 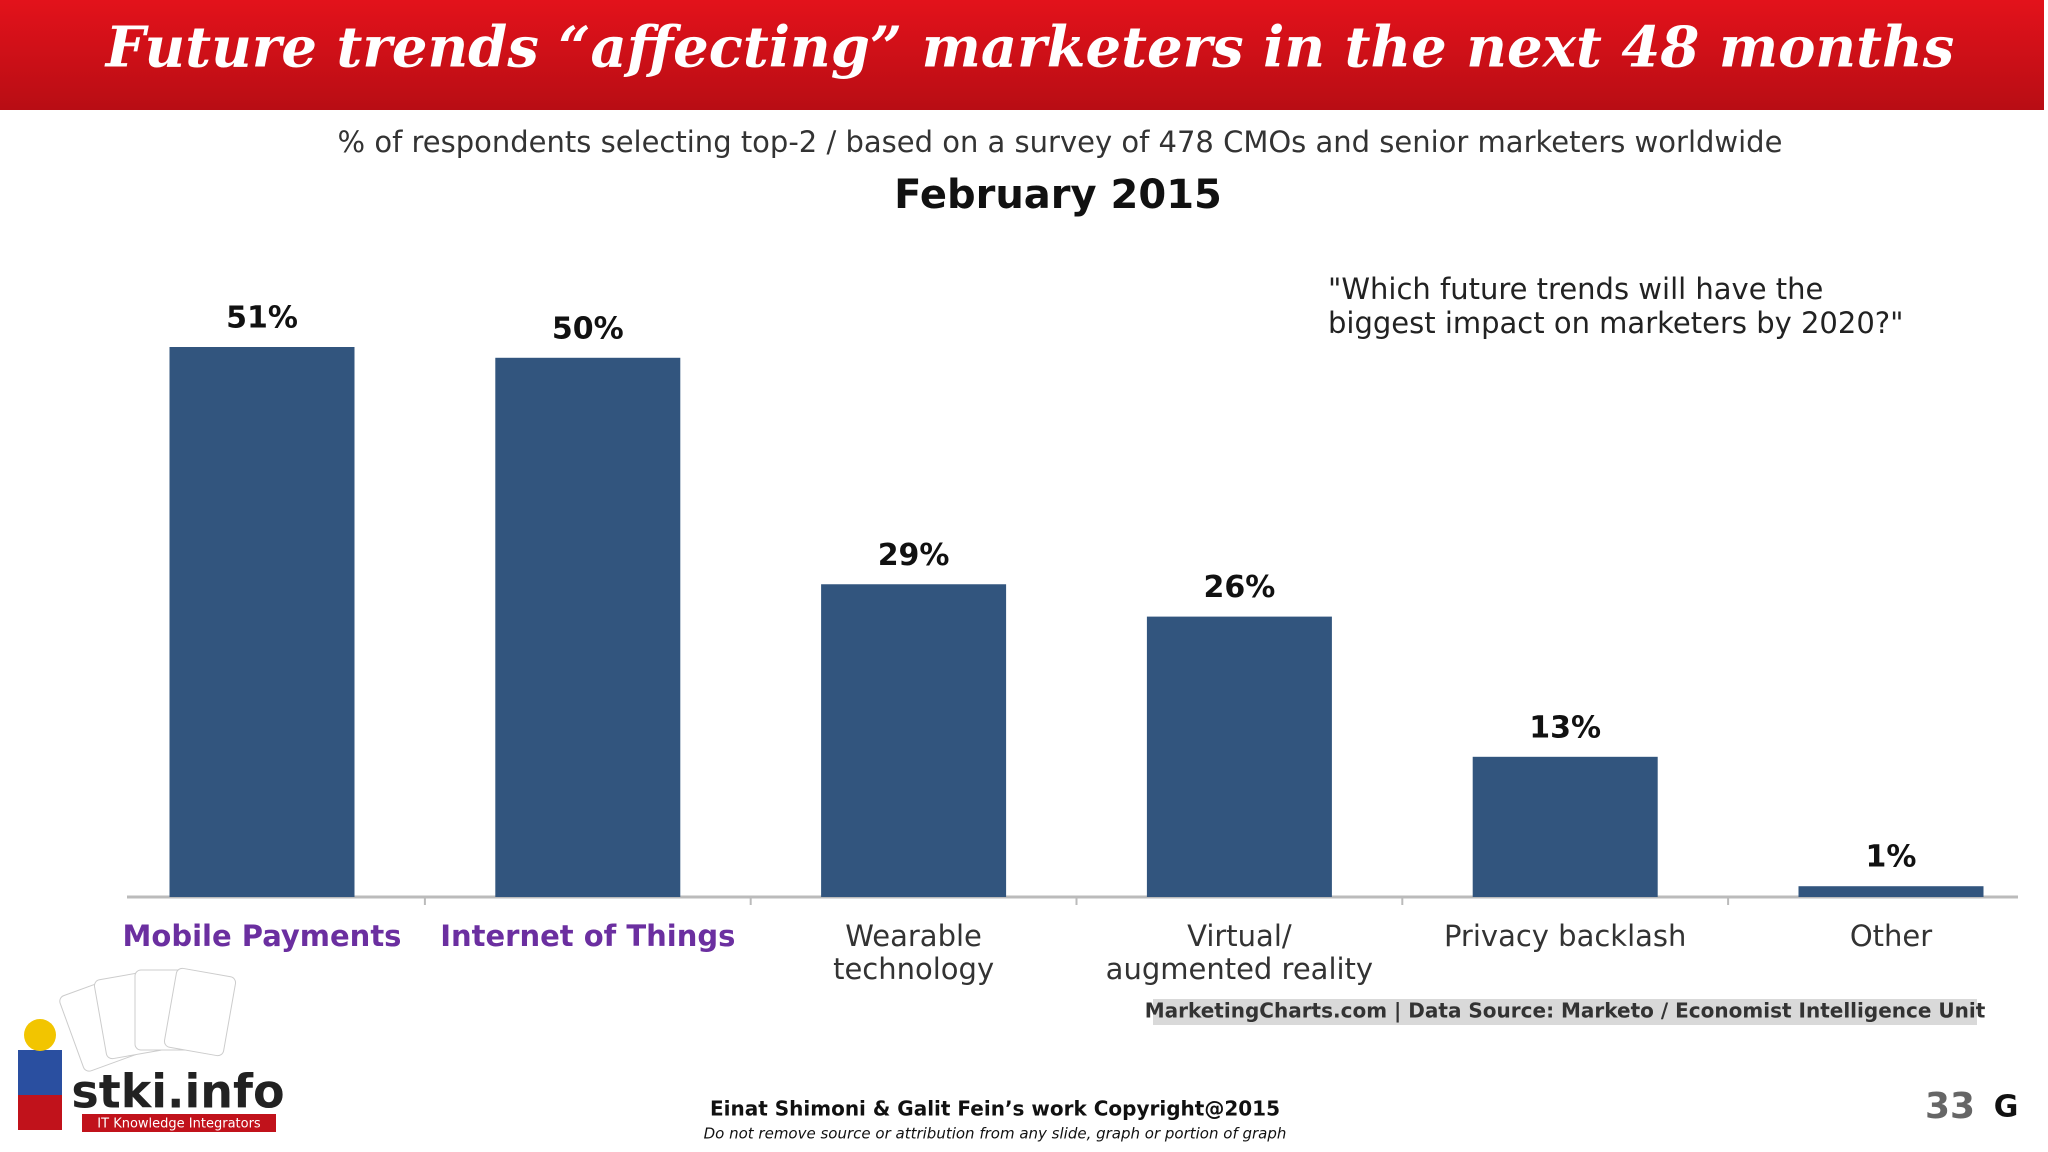 What do you see at coordinates (1950, 1106) in the screenshot?
I see `page-number: 33` at bounding box center [1950, 1106].